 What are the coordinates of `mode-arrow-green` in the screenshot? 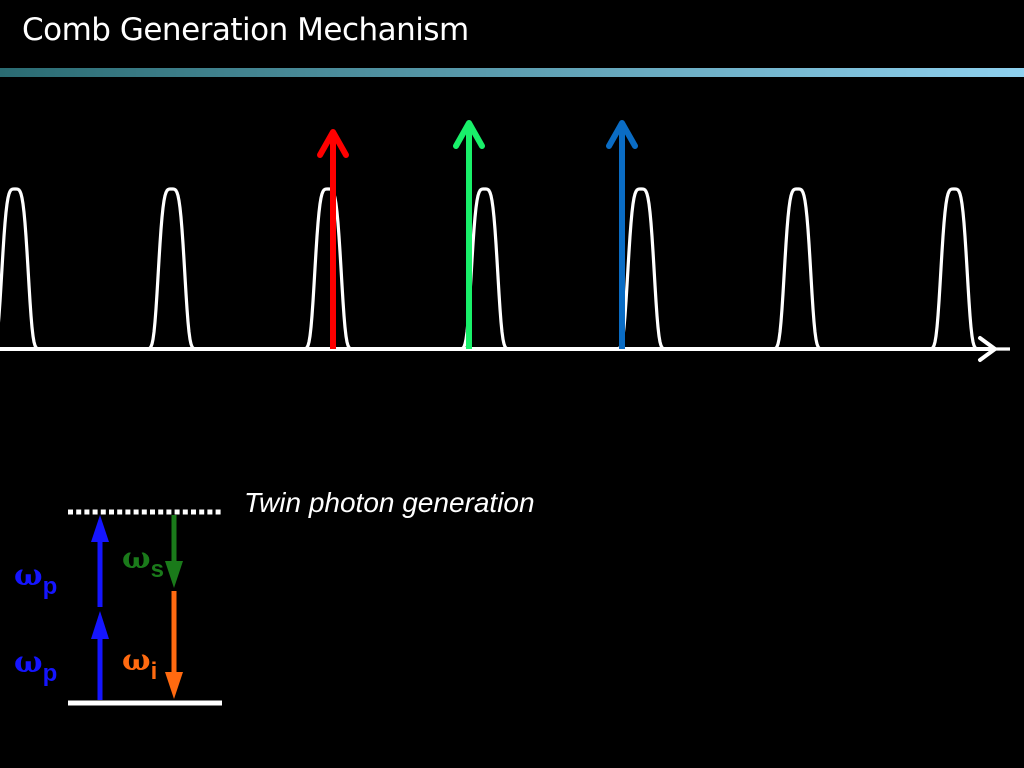 It's located at (469, 234).